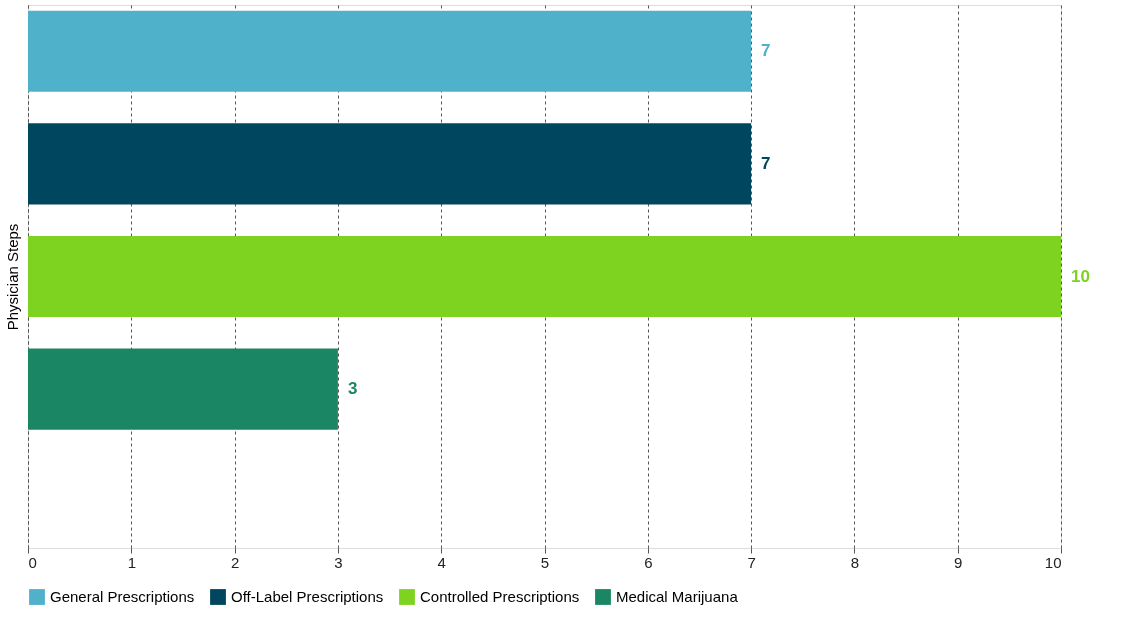 The height and width of the screenshot is (623, 1148). What do you see at coordinates (648, 562) in the screenshot?
I see `x-tick-label: 6` at bounding box center [648, 562].